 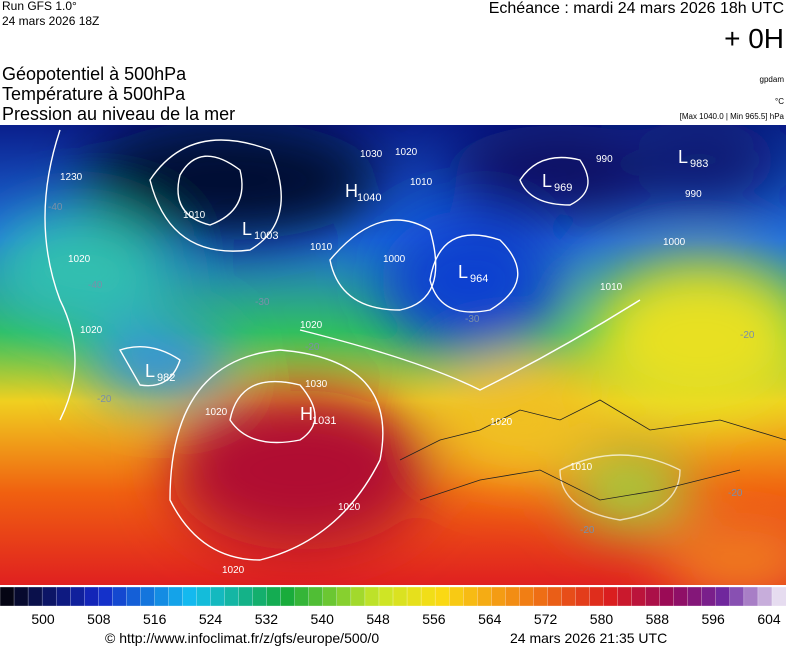 What do you see at coordinates (713, 619) in the screenshot?
I see `colorbar-label: 596` at bounding box center [713, 619].